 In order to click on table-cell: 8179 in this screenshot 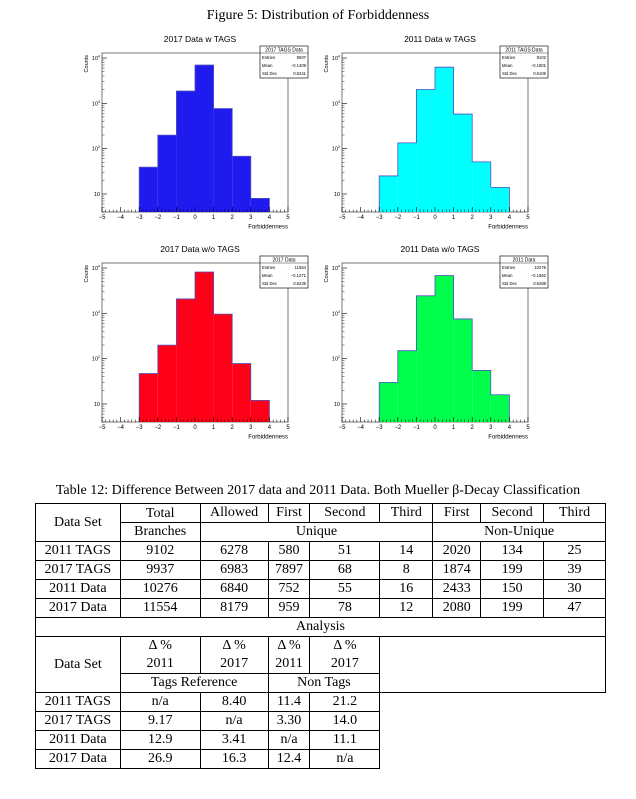, I will do `click(234, 608)`.